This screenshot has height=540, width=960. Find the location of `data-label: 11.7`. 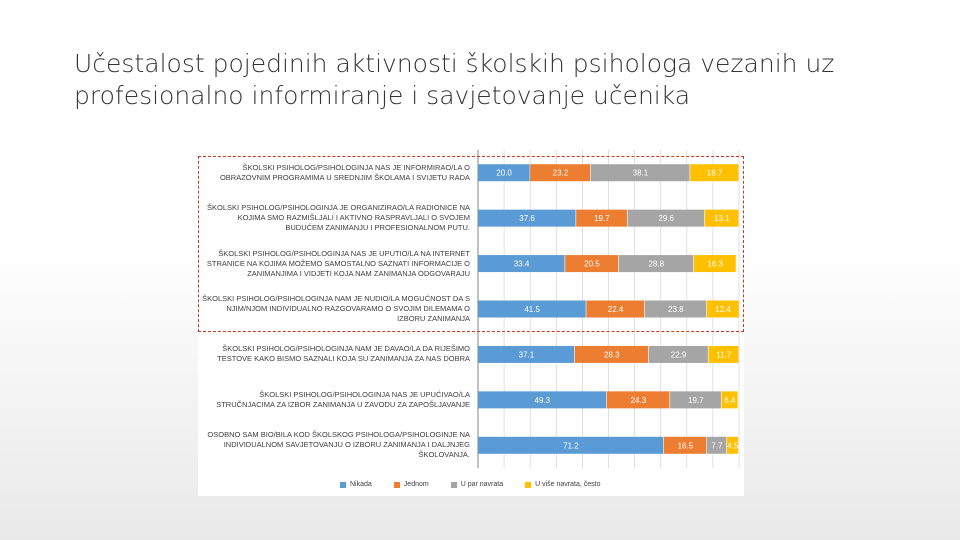

data-label: 11.7 is located at coordinates (724, 354).